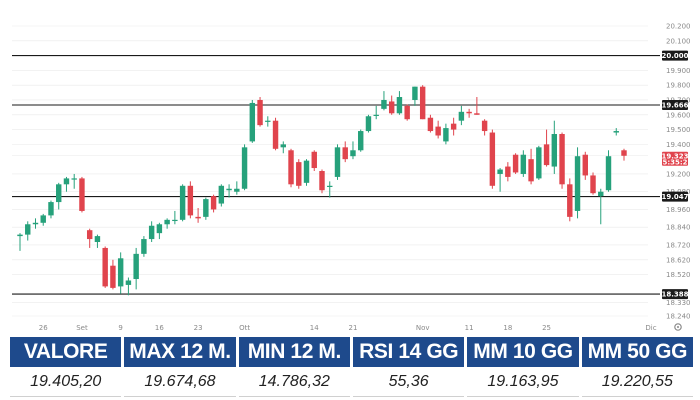  What do you see at coordinates (546, 328) in the screenshot?
I see `x-tick-label: 25` at bounding box center [546, 328].